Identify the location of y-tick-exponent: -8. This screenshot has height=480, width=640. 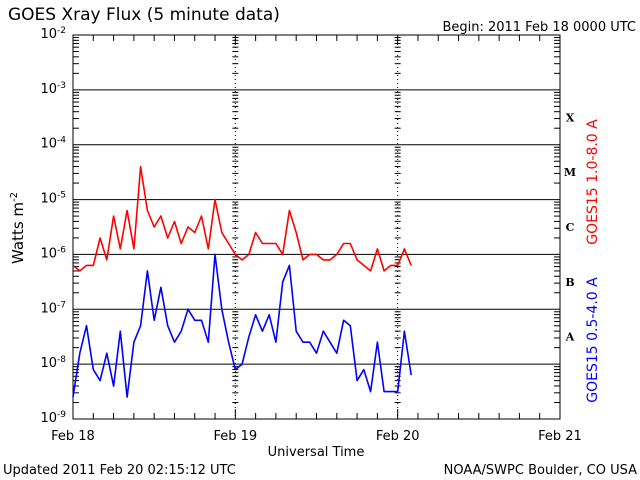
(61, 360).